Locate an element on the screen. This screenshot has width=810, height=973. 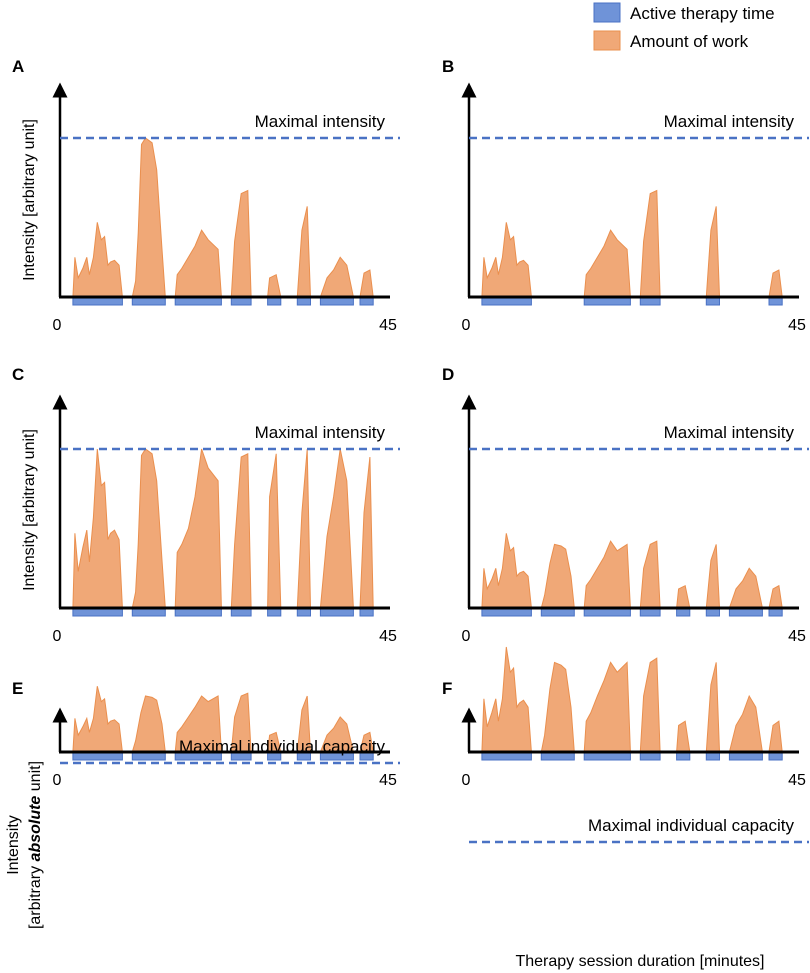
ref-label-a: Maximal intensity is located at coordinates (320, 121).